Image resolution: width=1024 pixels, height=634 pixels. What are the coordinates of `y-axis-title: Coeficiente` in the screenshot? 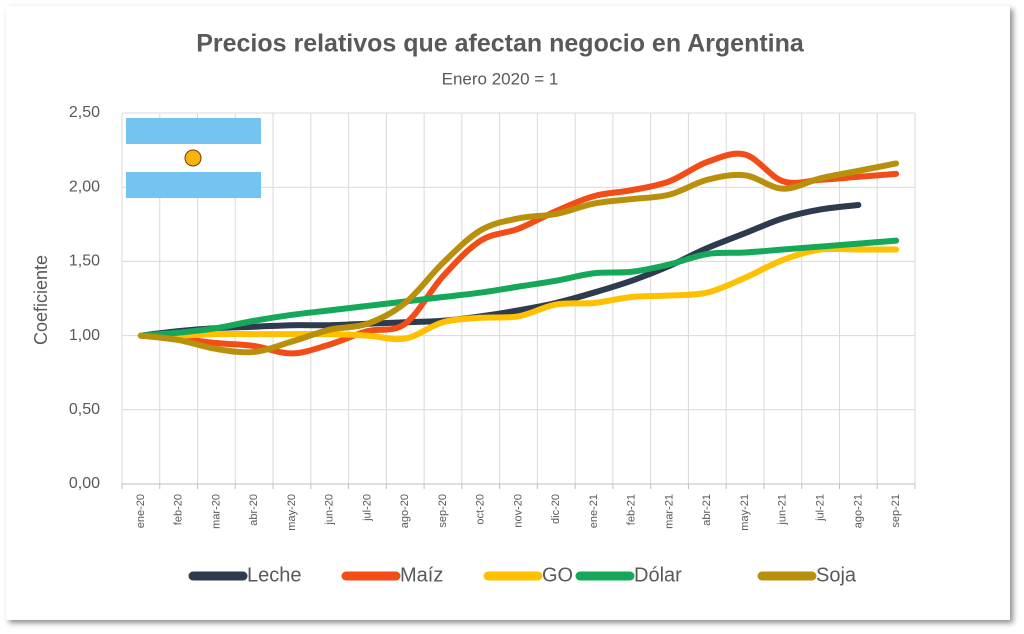 It's located at (41, 300).